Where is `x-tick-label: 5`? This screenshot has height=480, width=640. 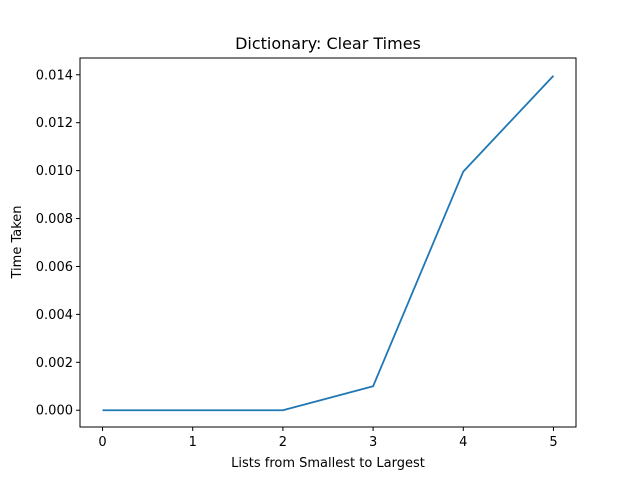
x-tick-label: 5 is located at coordinates (553, 442).